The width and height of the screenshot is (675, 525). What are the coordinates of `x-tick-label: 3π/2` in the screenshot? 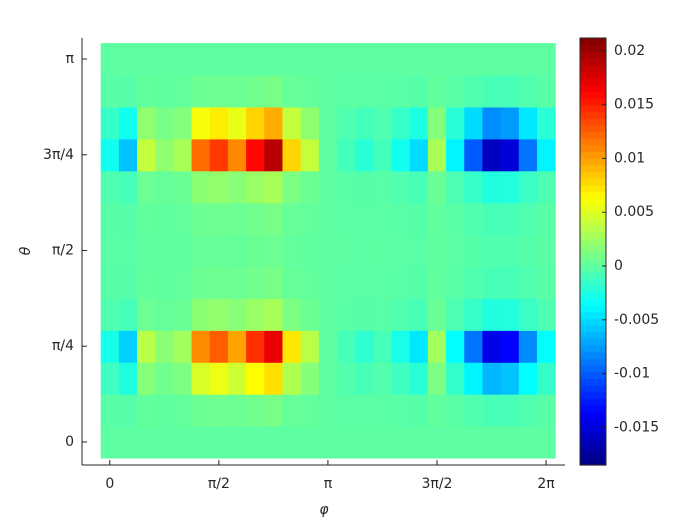 It's located at (437, 484).